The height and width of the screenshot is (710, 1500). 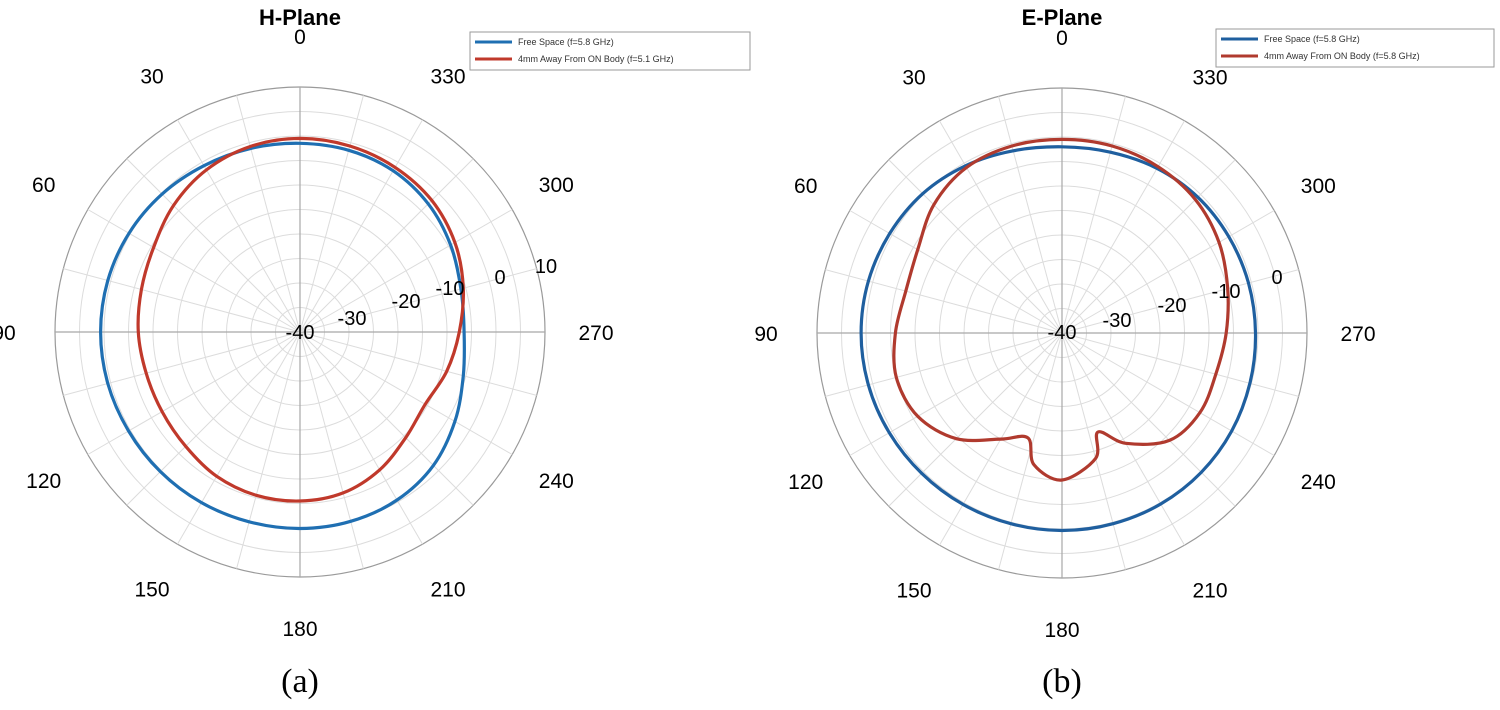 I want to click on chart-title: H-Plane, so click(x=300, y=17).